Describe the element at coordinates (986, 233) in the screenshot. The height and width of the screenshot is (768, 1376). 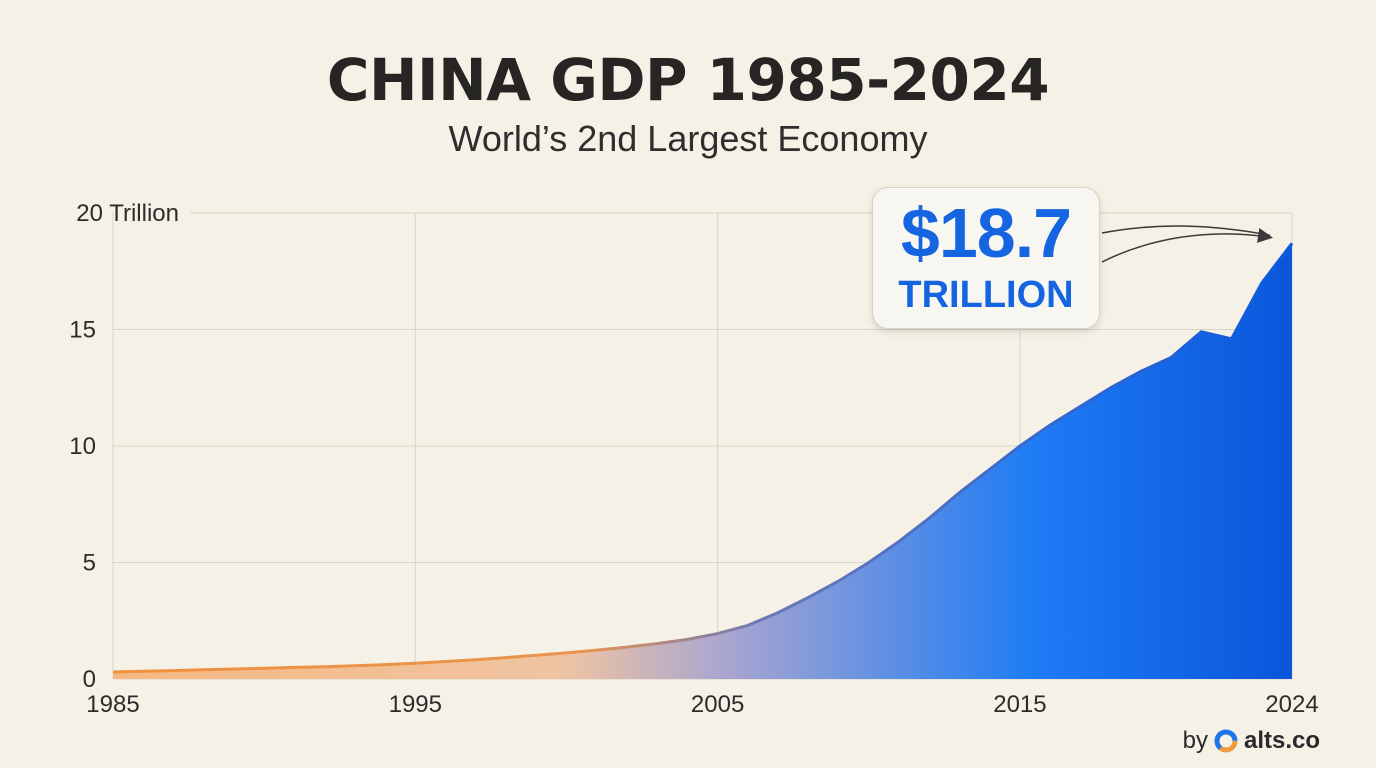
I see `callout-value: $18.7` at that location.